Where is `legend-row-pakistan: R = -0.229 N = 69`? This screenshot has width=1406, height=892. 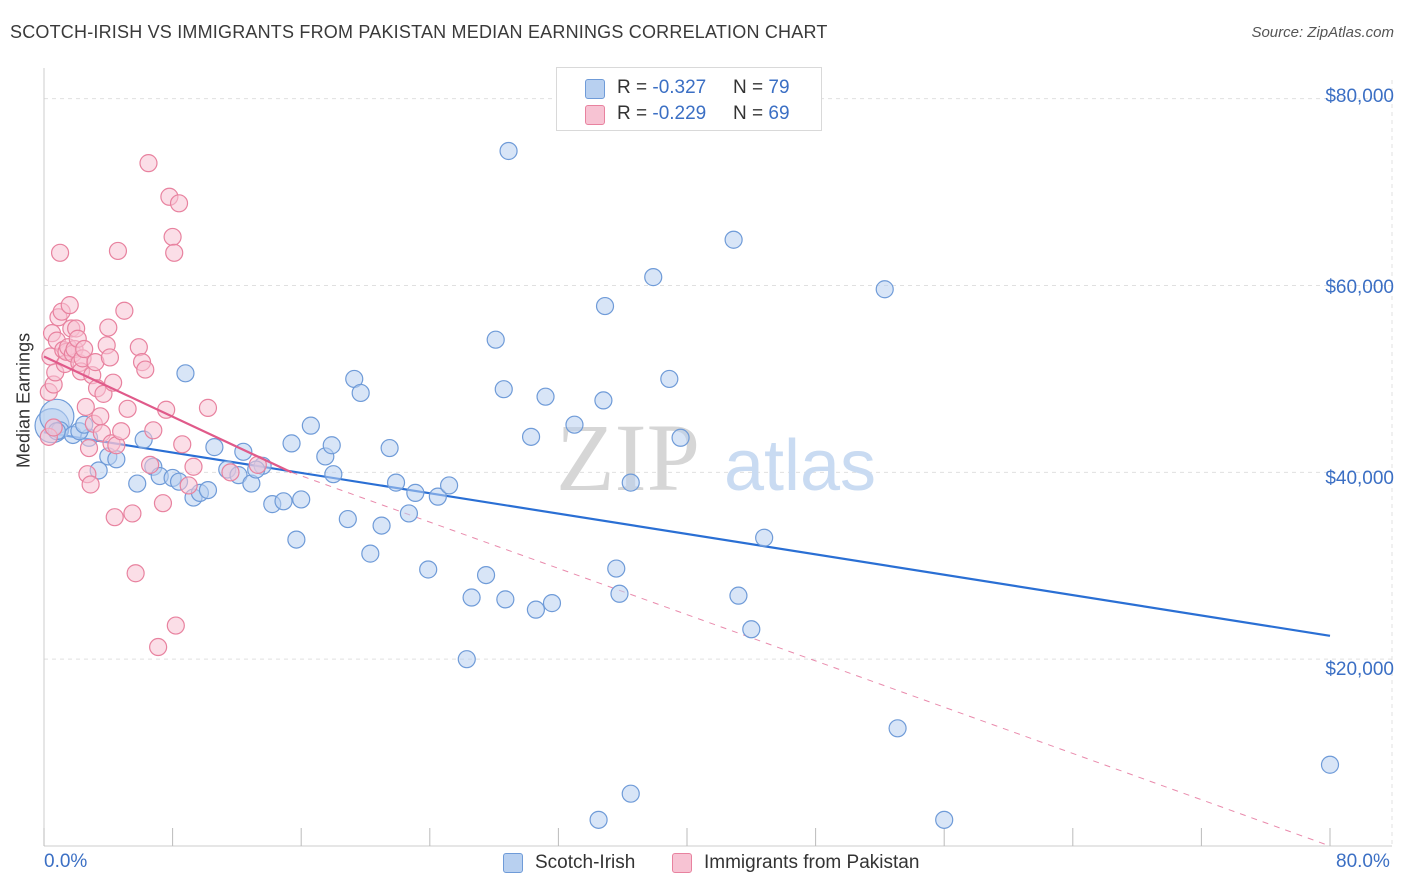
legend-row-pakistan: R = -0.229 N = 69 is located at coordinates (689, 115).